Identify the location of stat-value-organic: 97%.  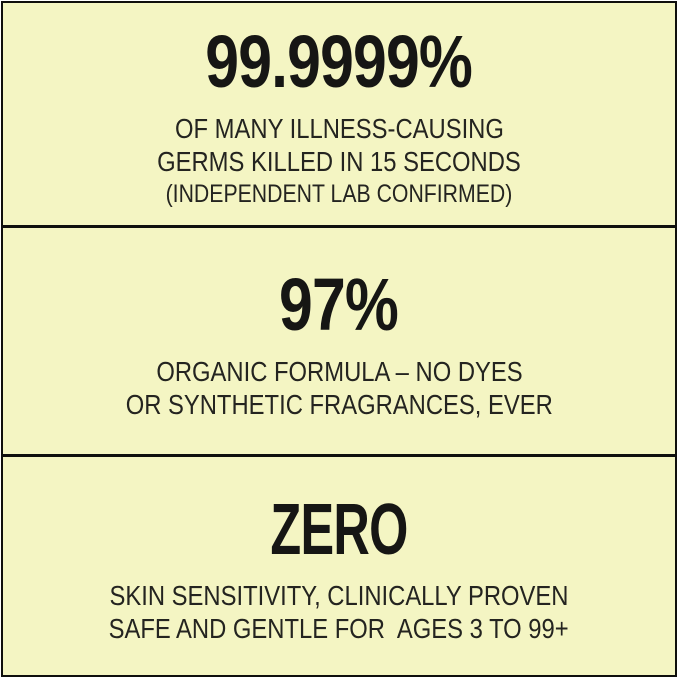
(339, 304).